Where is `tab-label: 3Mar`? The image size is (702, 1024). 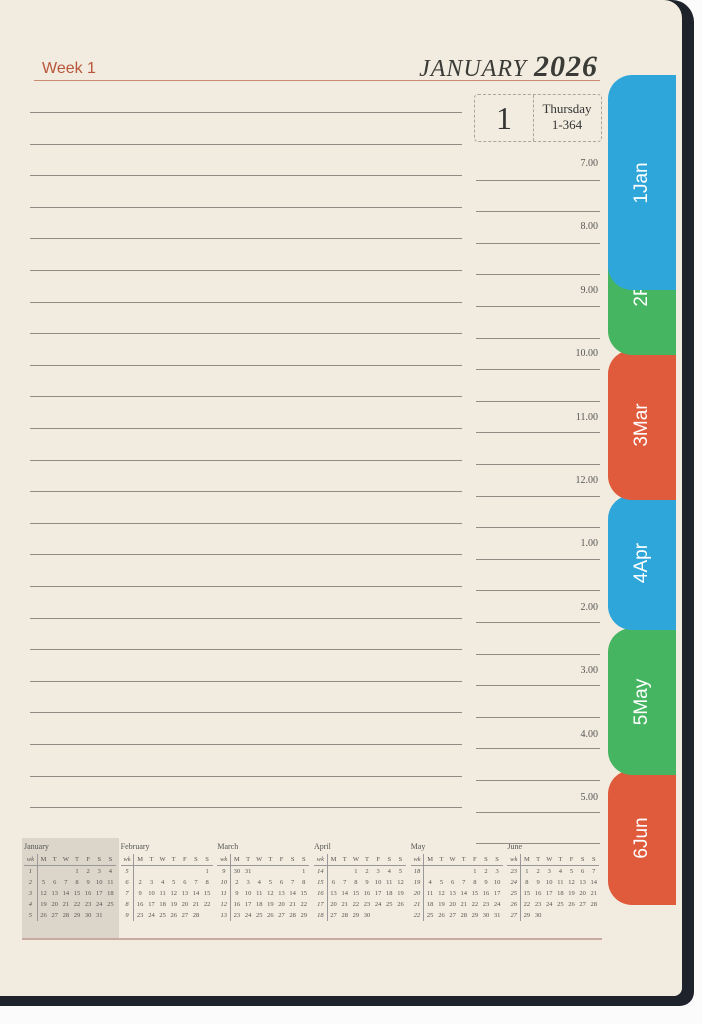 tab-label: 3Mar is located at coordinates (641, 425).